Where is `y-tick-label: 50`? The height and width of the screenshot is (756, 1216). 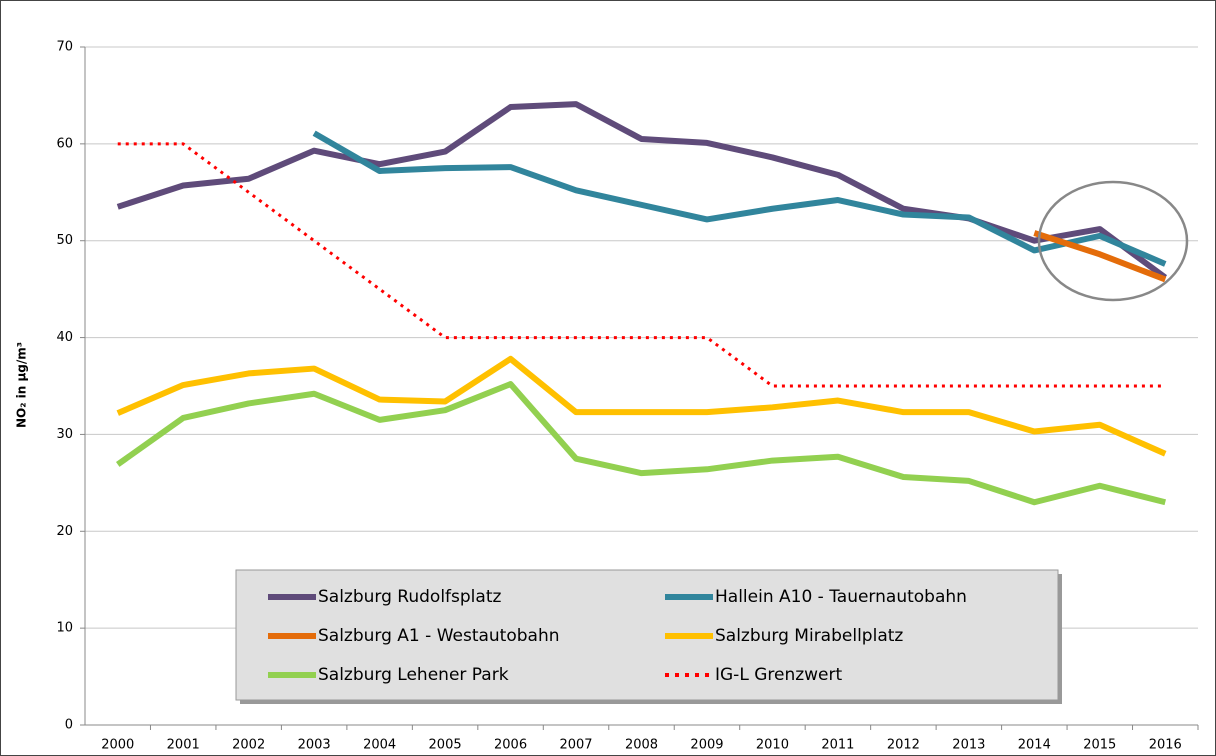
y-tick-label: 50 is located at coordinates (64, 240).